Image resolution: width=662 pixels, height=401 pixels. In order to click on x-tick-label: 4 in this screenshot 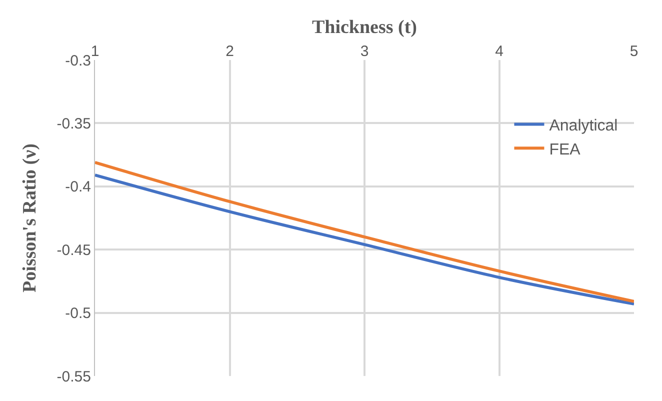, I will do `click(499, 51)`.